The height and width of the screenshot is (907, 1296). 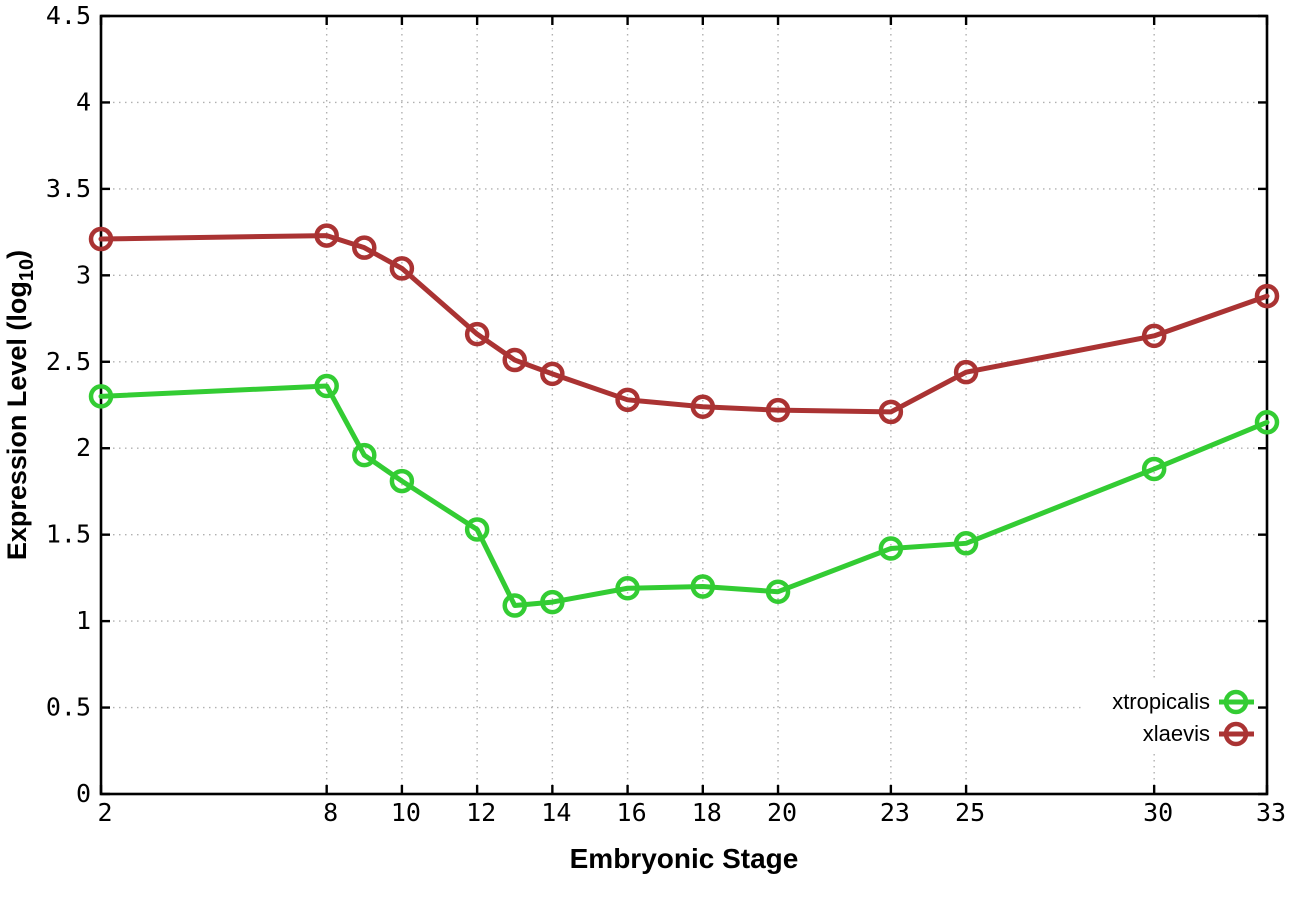 I want to click on x-axis-label: Embryonic Stage, so click(x=684, y=858).